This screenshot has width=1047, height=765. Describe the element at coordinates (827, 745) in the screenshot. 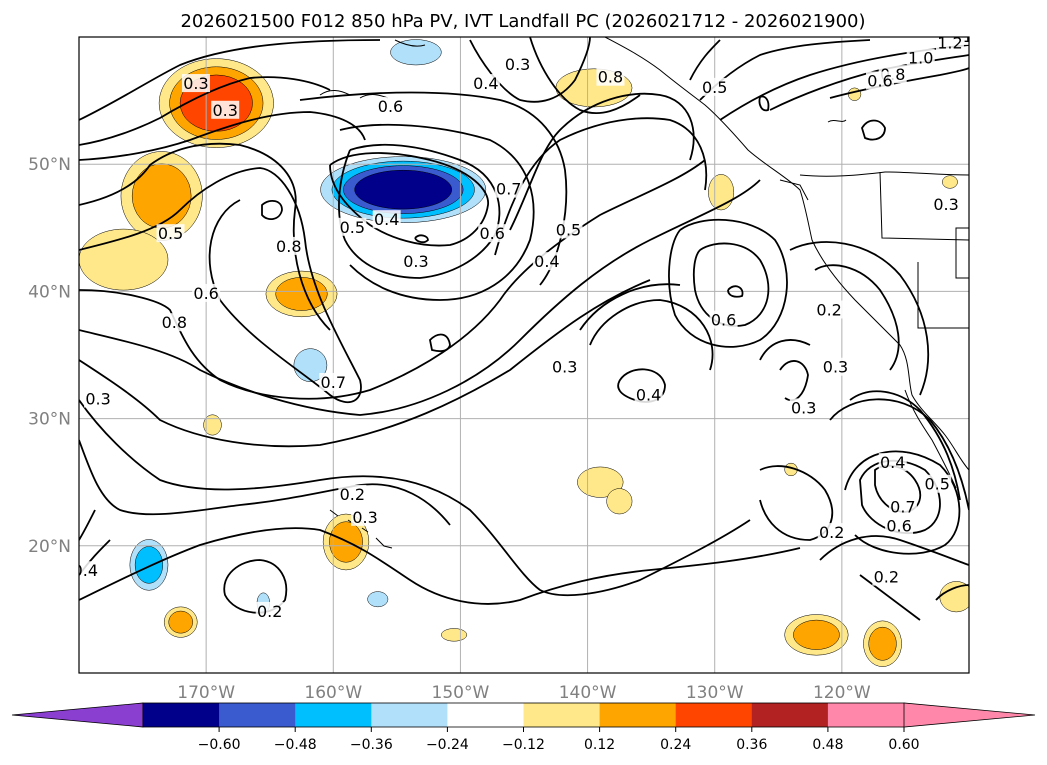

I see `colorbar-tick-label: 0.48` at that location.